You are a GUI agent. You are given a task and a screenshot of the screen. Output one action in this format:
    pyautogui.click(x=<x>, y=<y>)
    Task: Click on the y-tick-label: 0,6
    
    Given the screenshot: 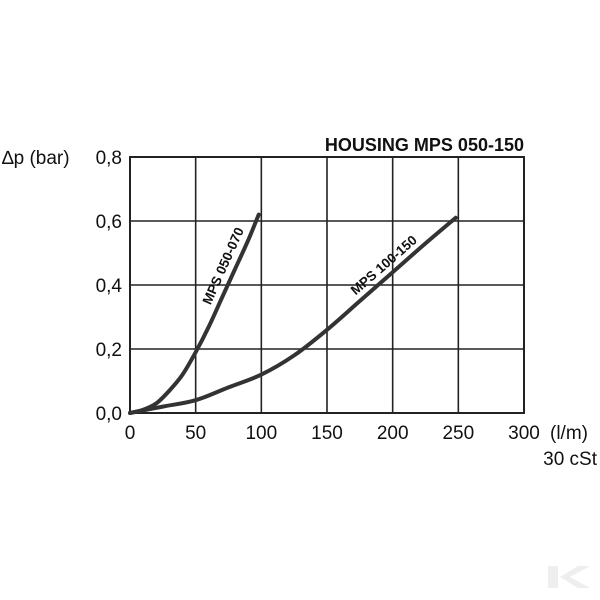 What is the action you would take?
    pyautogui.click(x=109, y=222)
    